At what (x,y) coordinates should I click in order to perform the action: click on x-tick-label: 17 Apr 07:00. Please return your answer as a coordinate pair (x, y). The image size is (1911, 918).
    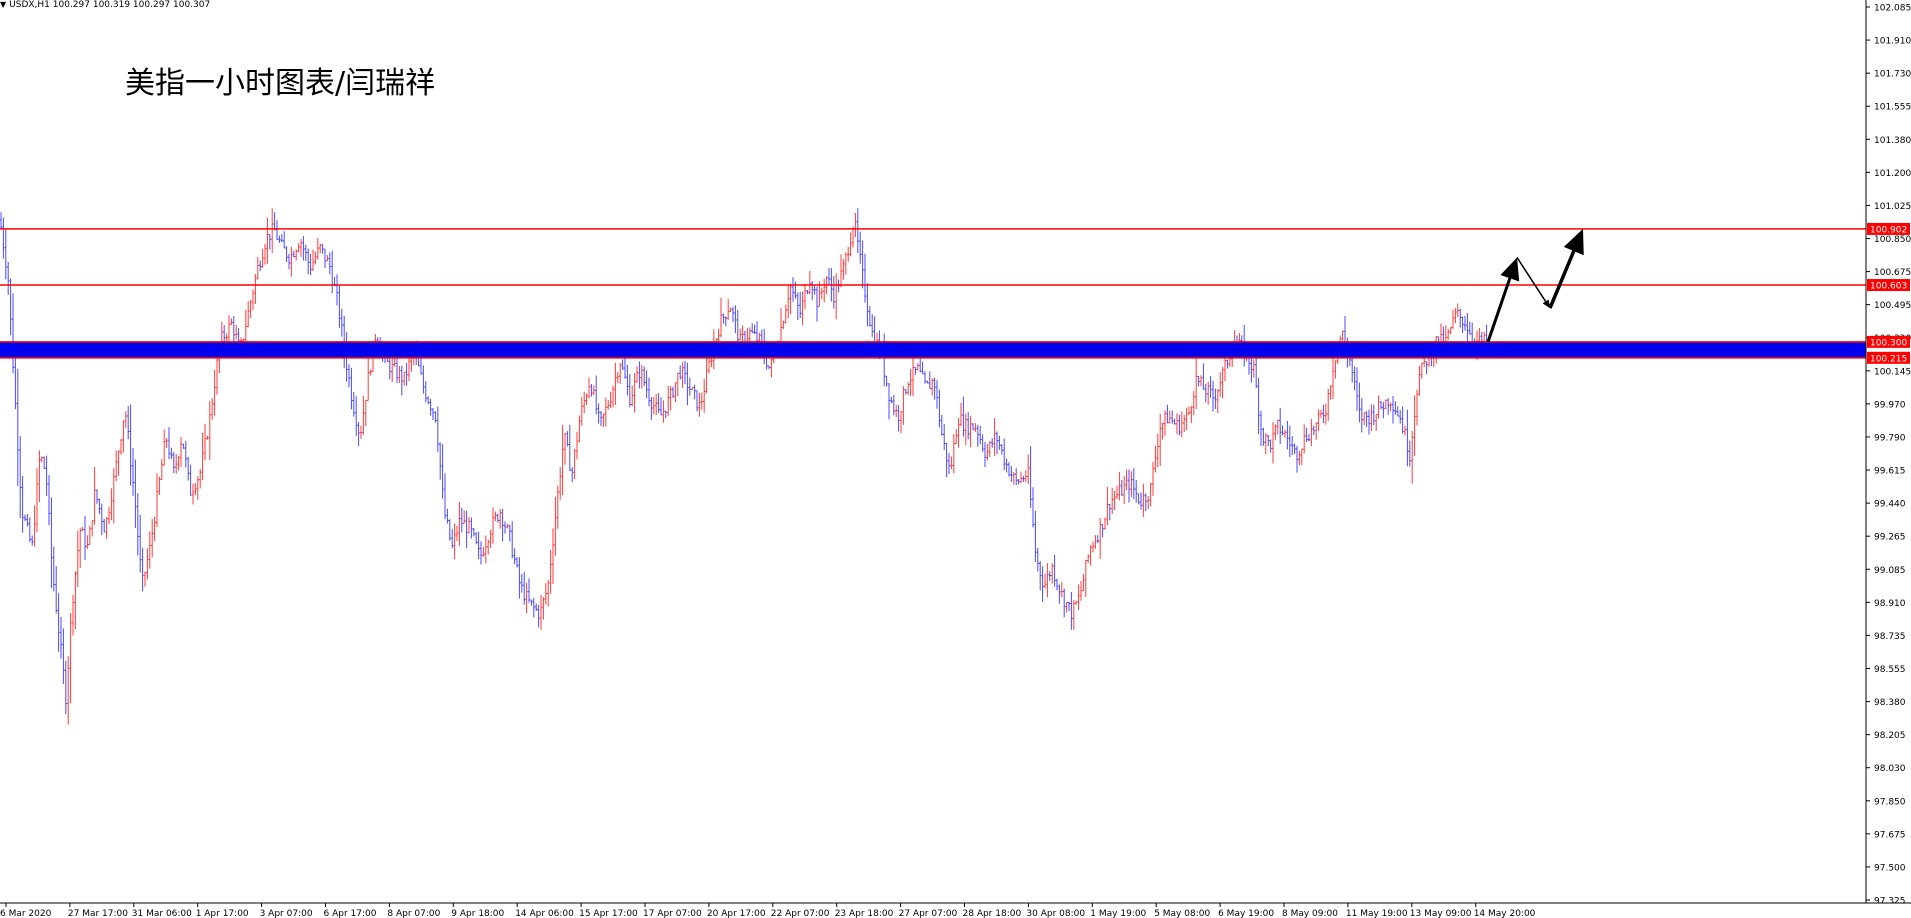
    Looking at the image, I should click on (672, 913).